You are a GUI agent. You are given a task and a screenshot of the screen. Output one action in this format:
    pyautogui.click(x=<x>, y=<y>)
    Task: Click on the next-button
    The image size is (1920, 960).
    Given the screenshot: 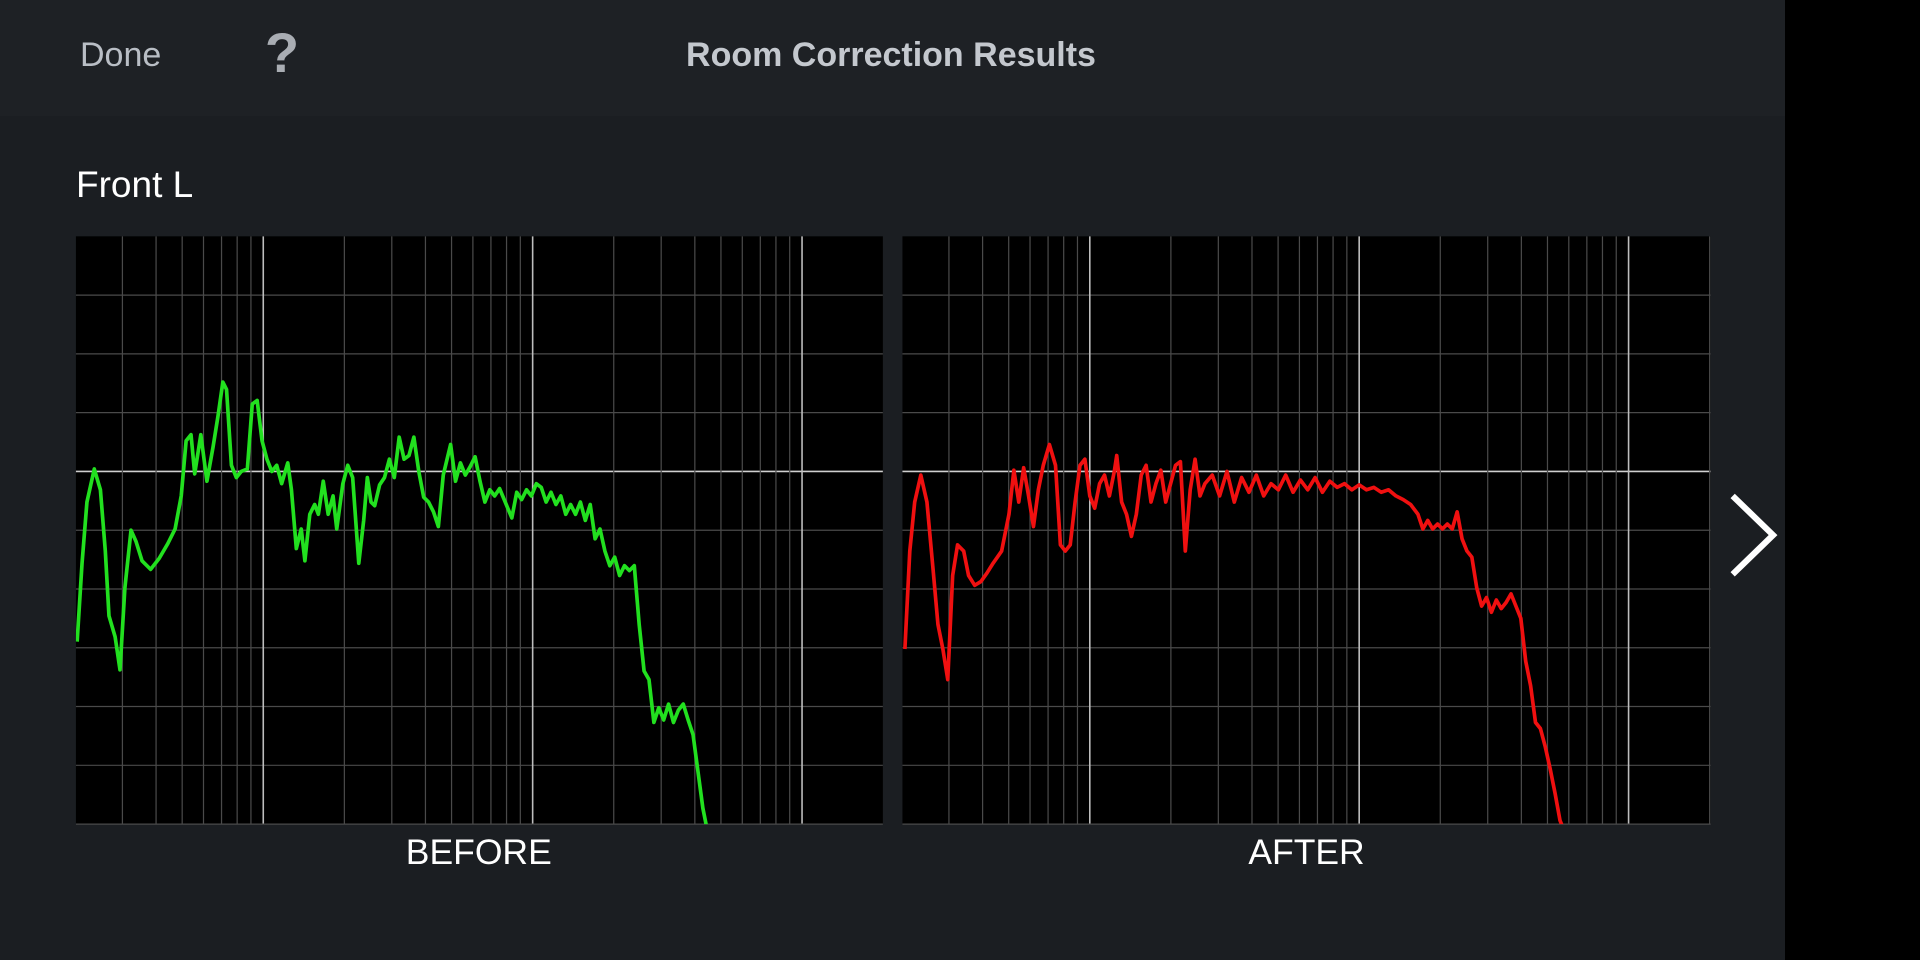 What is the action you would take?
    pyautogui.click(x=1754, y=535)
    